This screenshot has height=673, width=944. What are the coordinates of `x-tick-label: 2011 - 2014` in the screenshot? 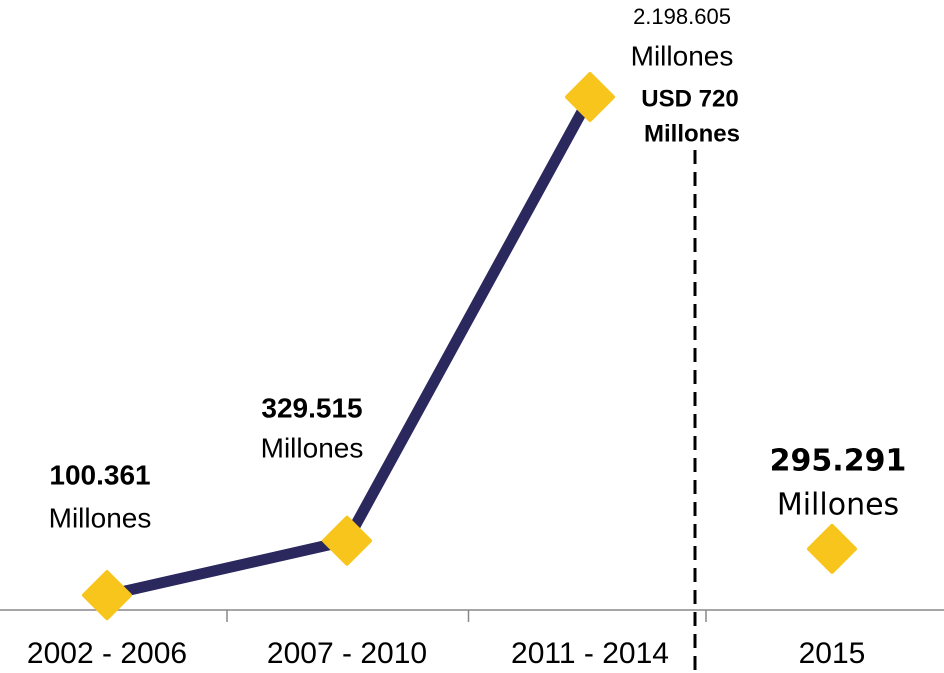 It's located at (590, 653).